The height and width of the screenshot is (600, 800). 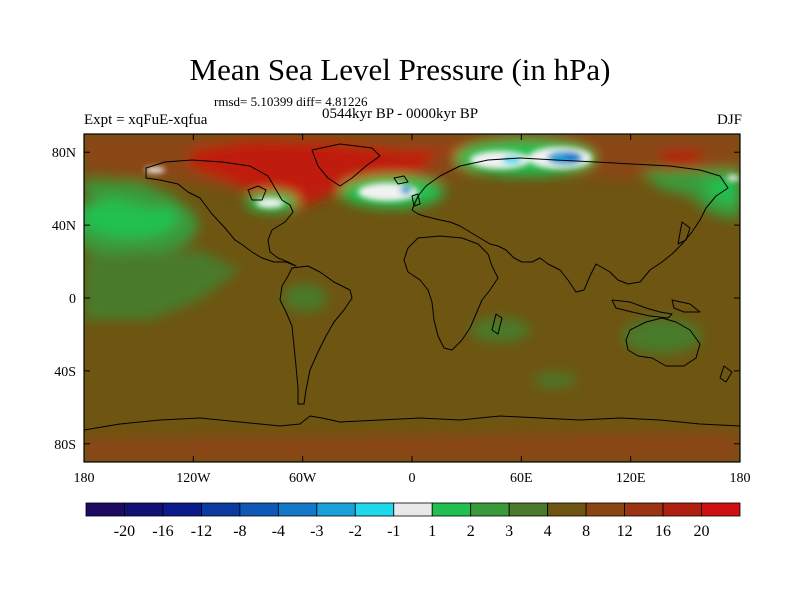 I want to click on x-tick-label: 60E, so click(x=521, y=478).